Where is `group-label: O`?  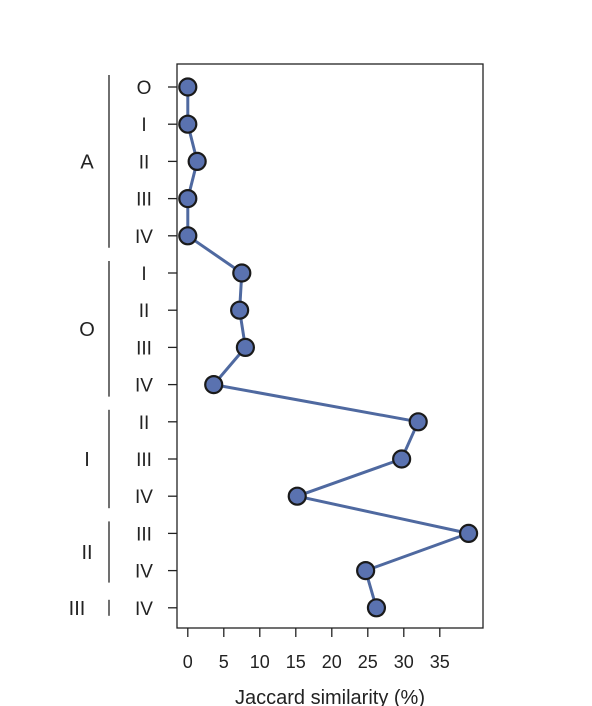 group-label: O is located at coordinates (87, 330).